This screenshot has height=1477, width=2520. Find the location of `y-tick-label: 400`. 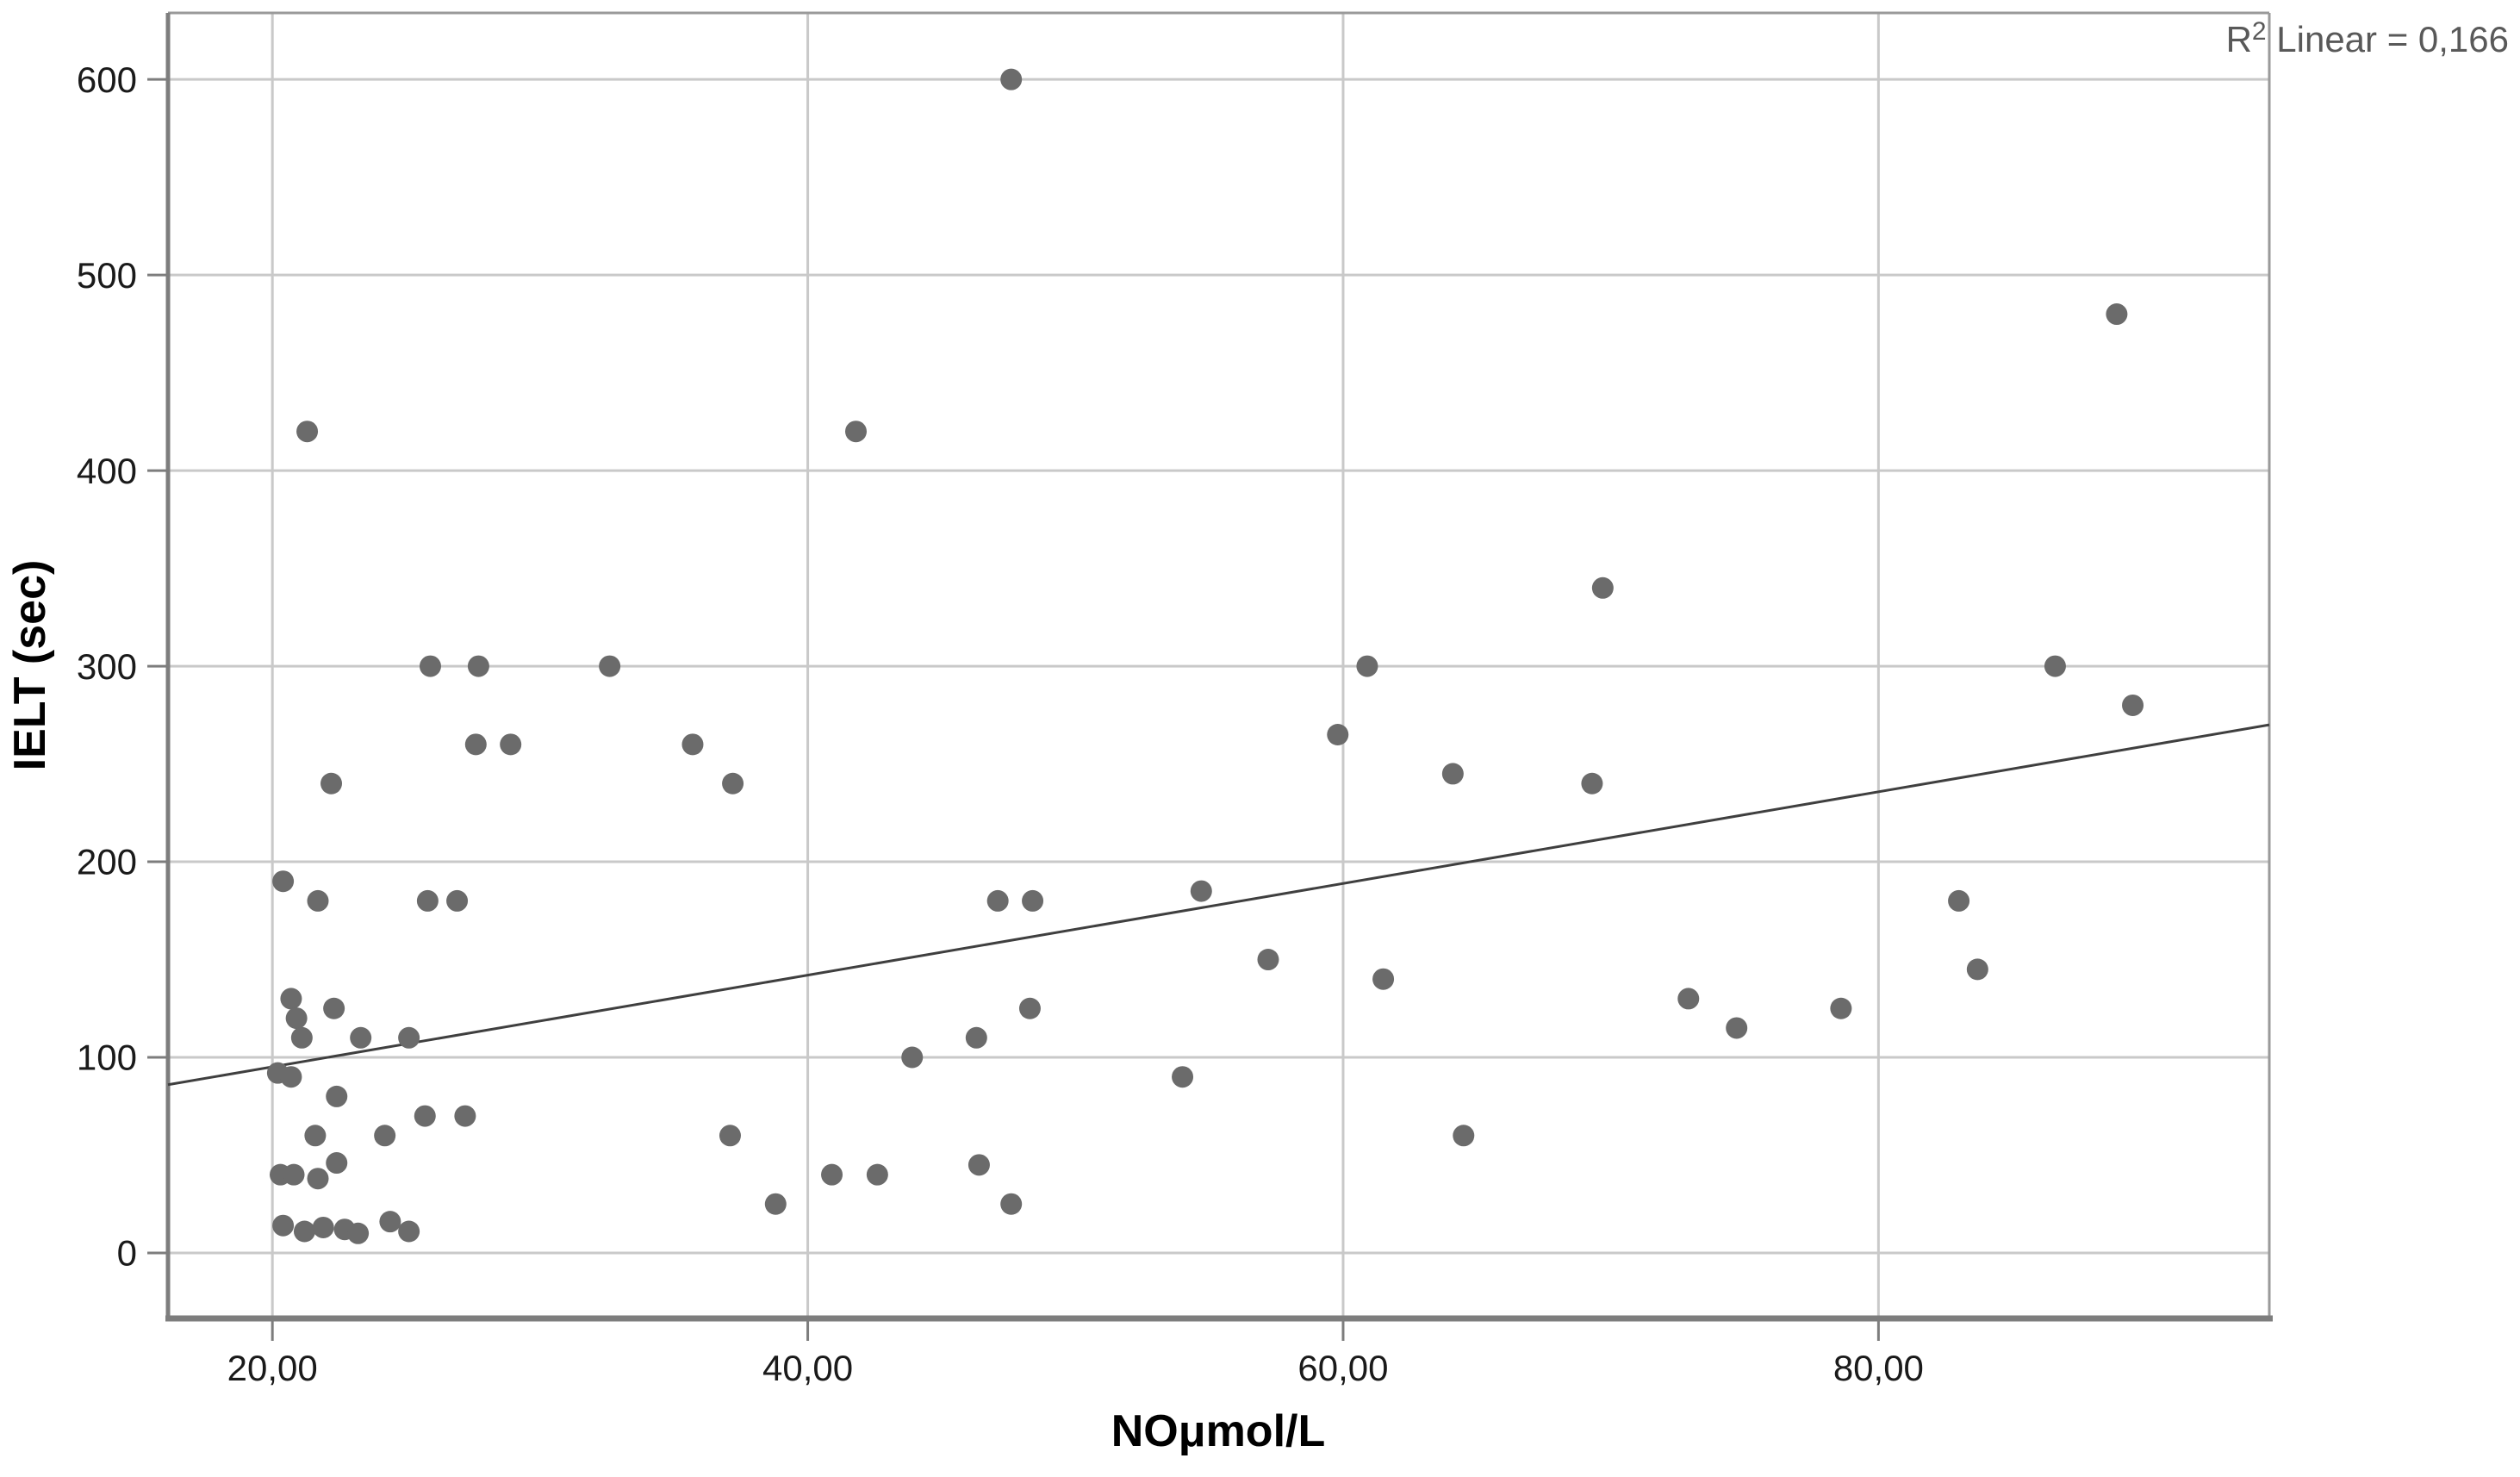

y-tick-label: 400 is located at coordinates (107, 471).